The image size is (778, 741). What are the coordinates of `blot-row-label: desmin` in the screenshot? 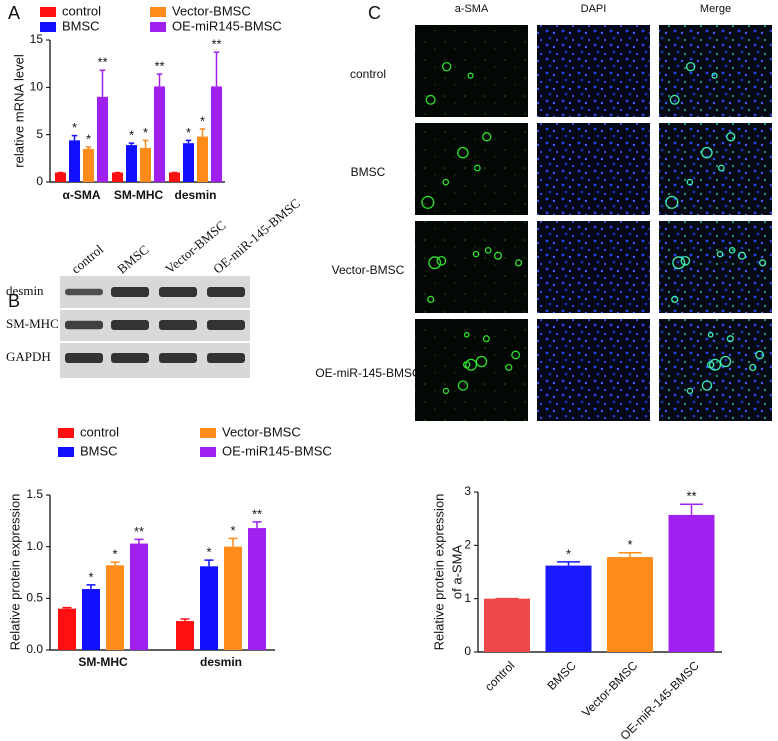 It's located at (25, 290).